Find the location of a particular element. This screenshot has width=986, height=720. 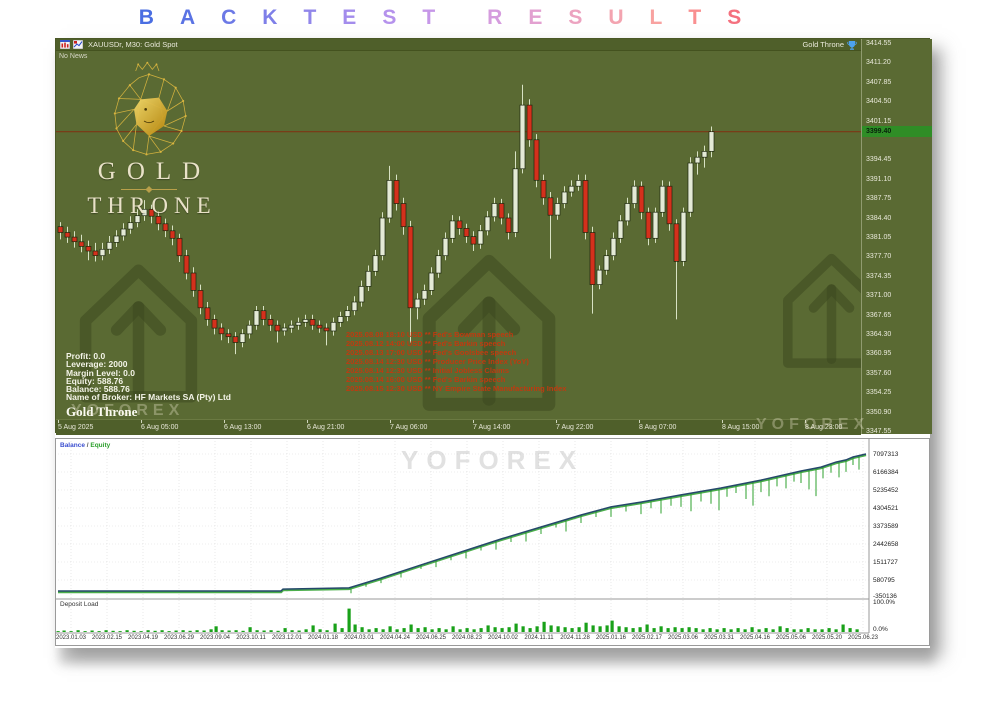

trophy-icon is located at coordinates (852, 45).